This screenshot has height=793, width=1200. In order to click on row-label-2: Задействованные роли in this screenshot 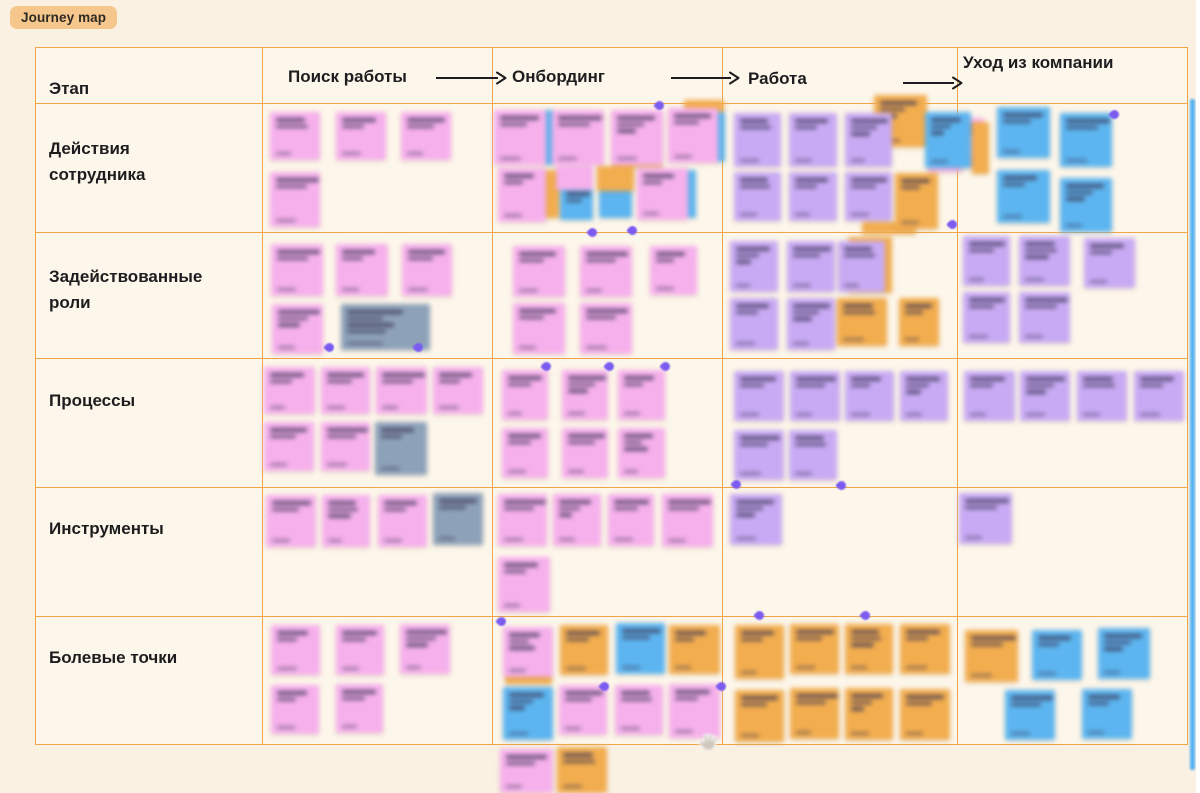, I will do `click(126, 290)`.